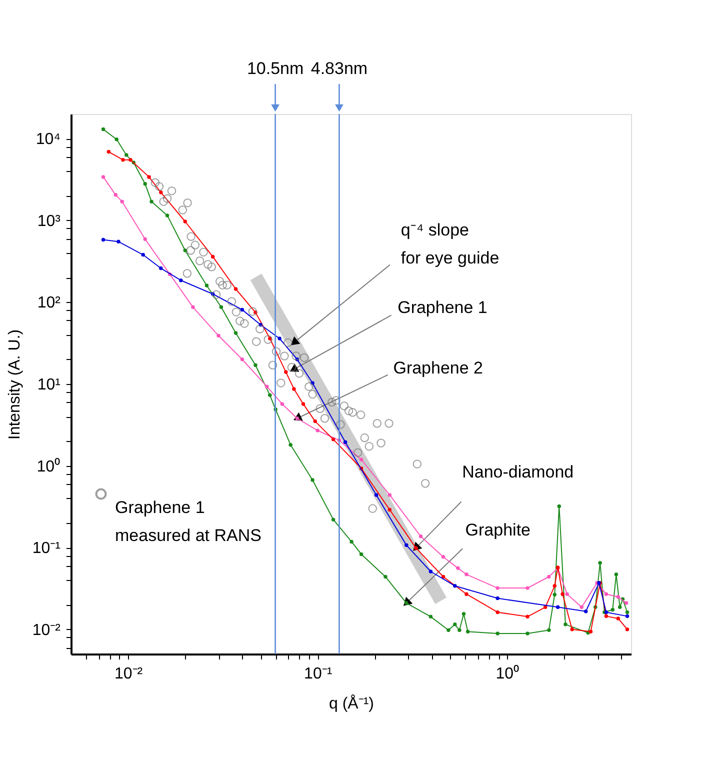  I want to click on annotation: Graphene 1, so click(443, 307).